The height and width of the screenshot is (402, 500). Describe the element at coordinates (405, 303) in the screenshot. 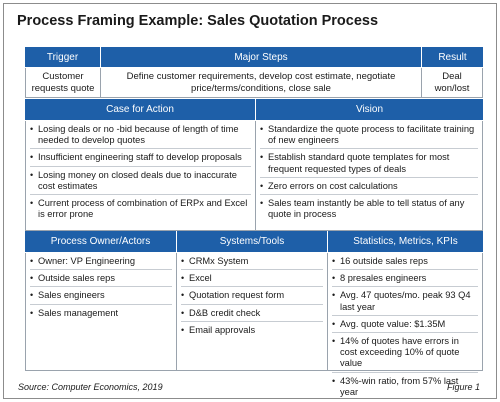

I see `list-item: Avg. 47 quotes/mo. peak 93 Q4 last year` at that location.